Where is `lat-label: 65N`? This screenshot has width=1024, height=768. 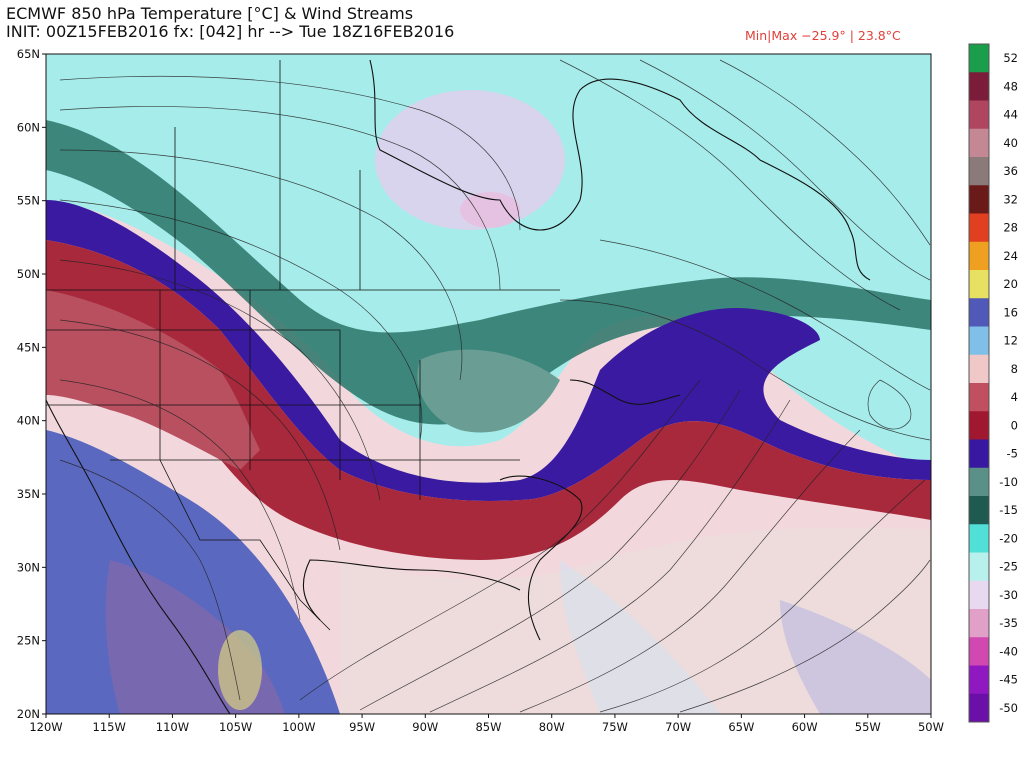 lat-label: 65N is located at coordinates (28, 54).